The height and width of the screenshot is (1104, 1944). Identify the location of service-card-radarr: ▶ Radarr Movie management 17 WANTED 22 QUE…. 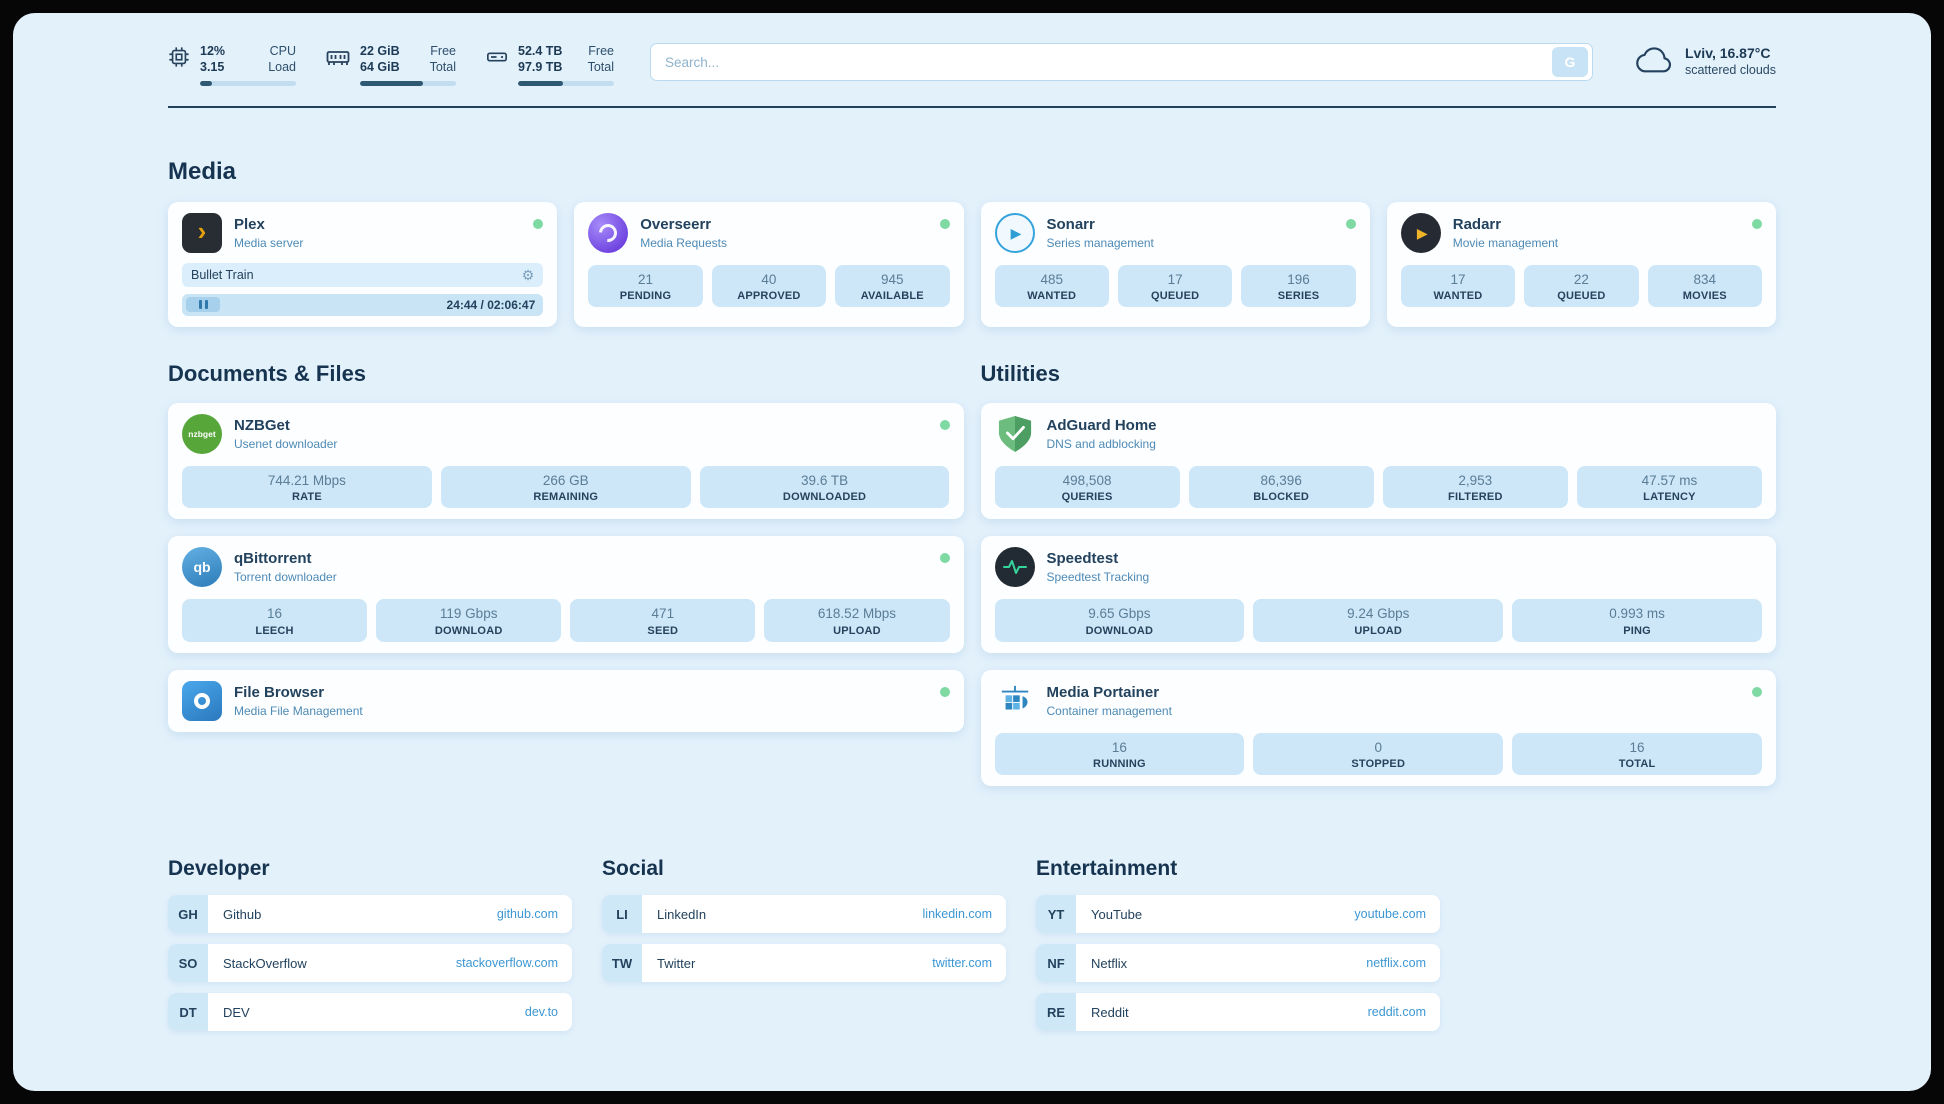
(1581, 264).